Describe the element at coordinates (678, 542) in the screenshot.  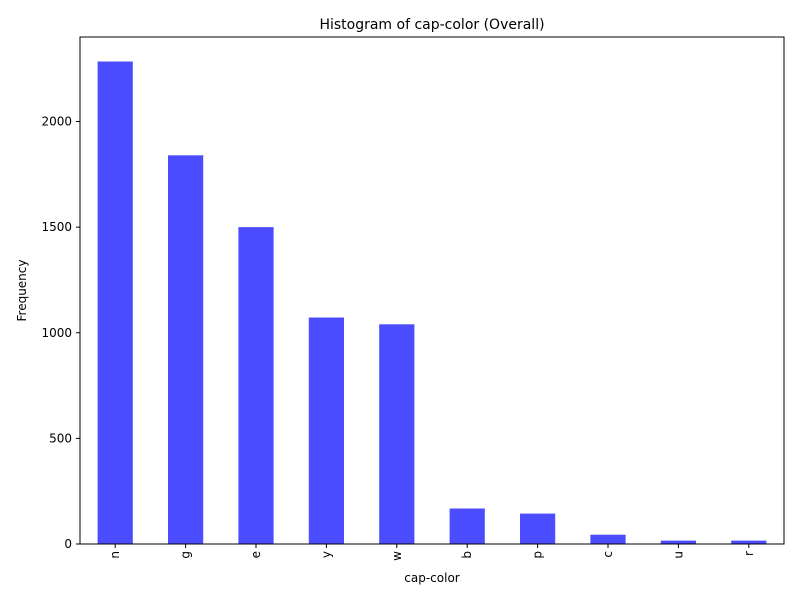
I see `bar-u` at that location.